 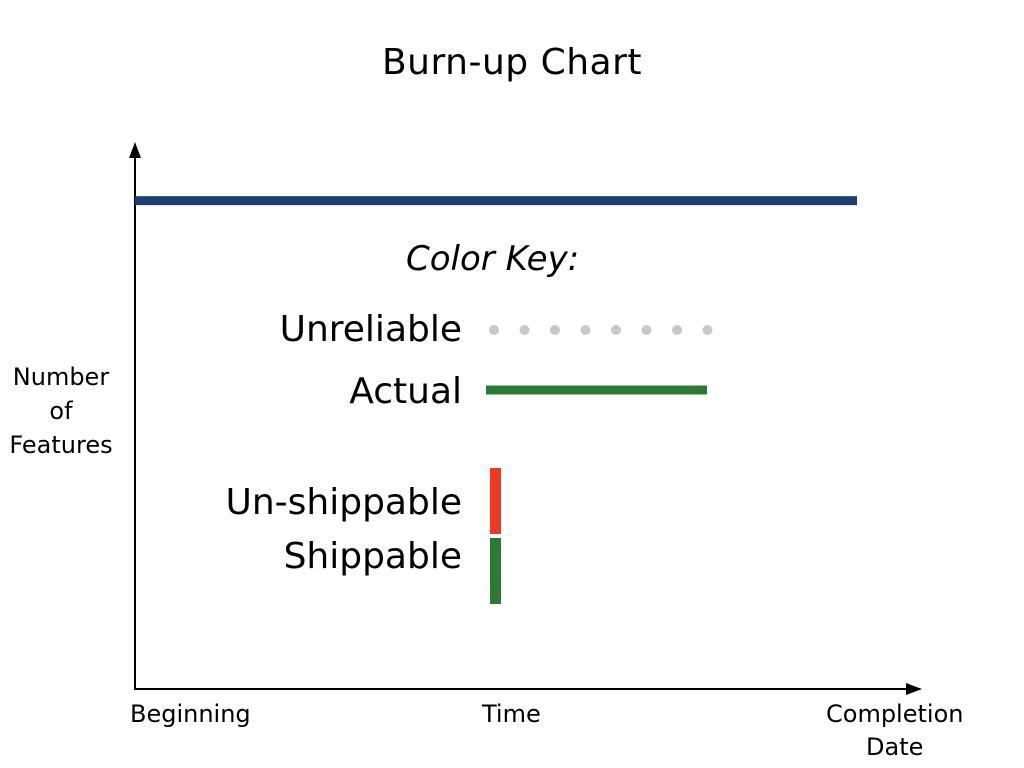 I want to click on legend-label-un-shippable: Un-shippable, so click(x=344, y=502).